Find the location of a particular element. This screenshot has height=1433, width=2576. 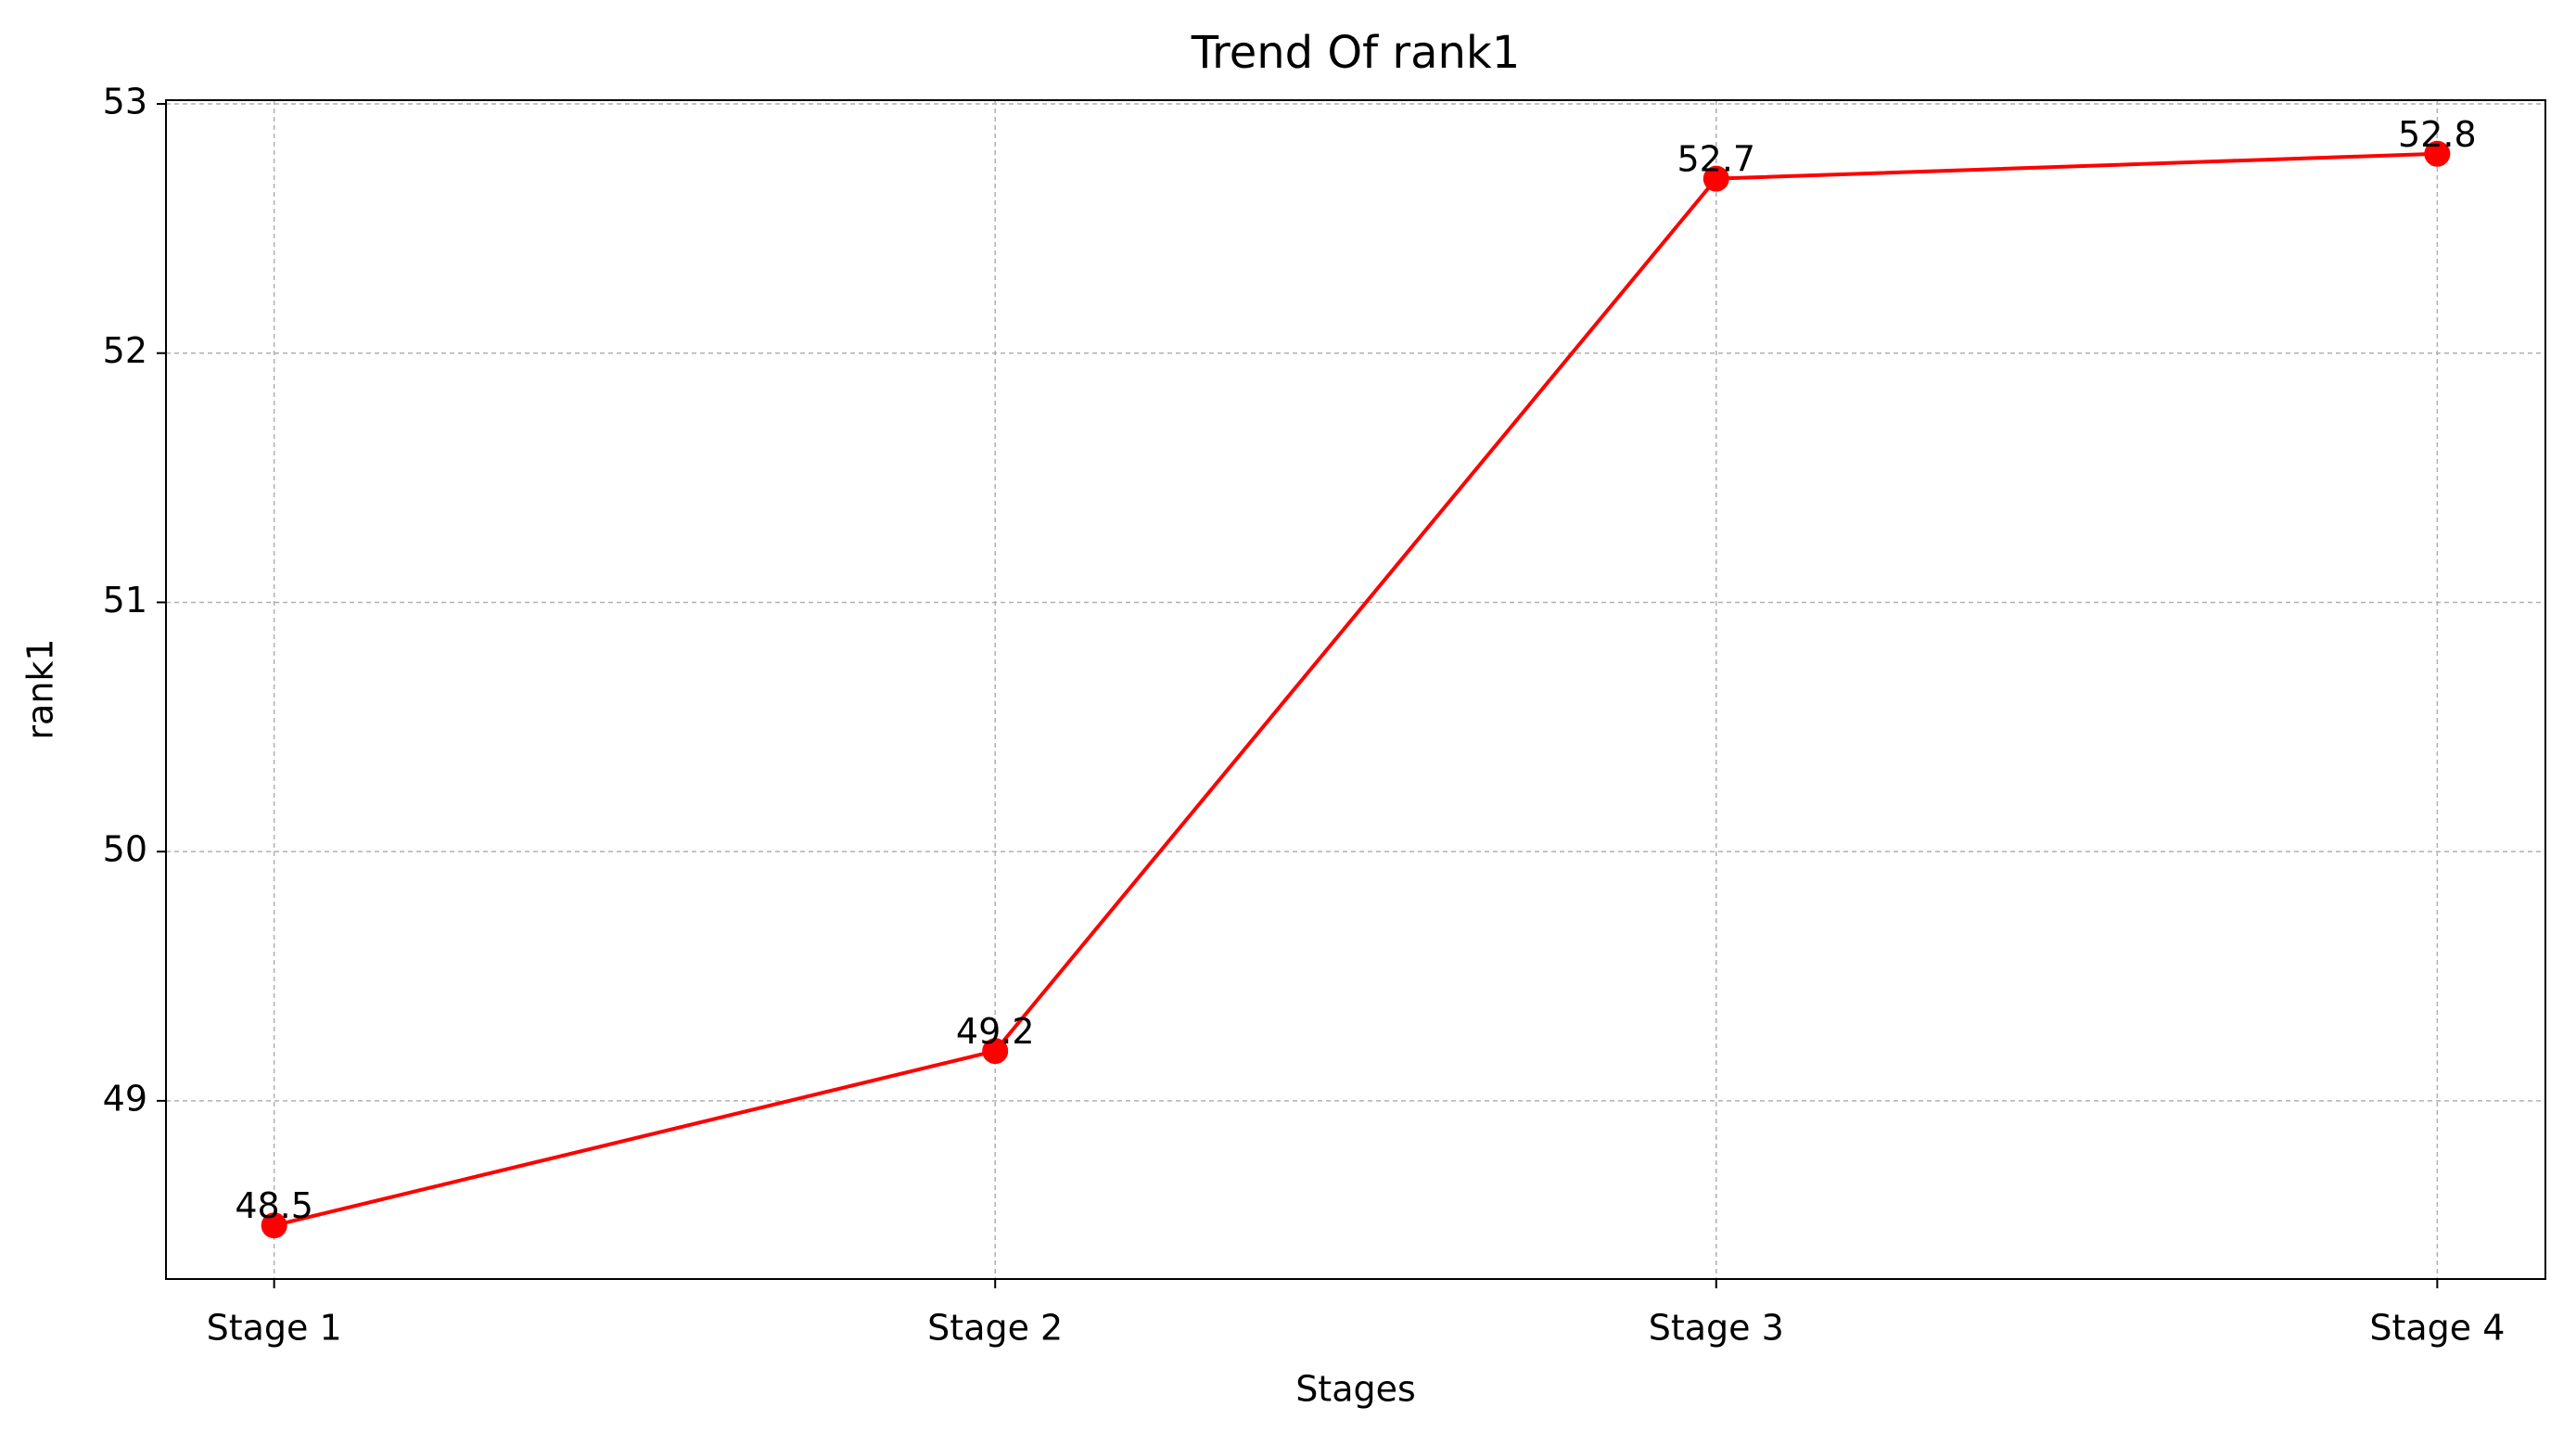

x-tick-label: Stage 2 is located at coordinates (995, 1328).